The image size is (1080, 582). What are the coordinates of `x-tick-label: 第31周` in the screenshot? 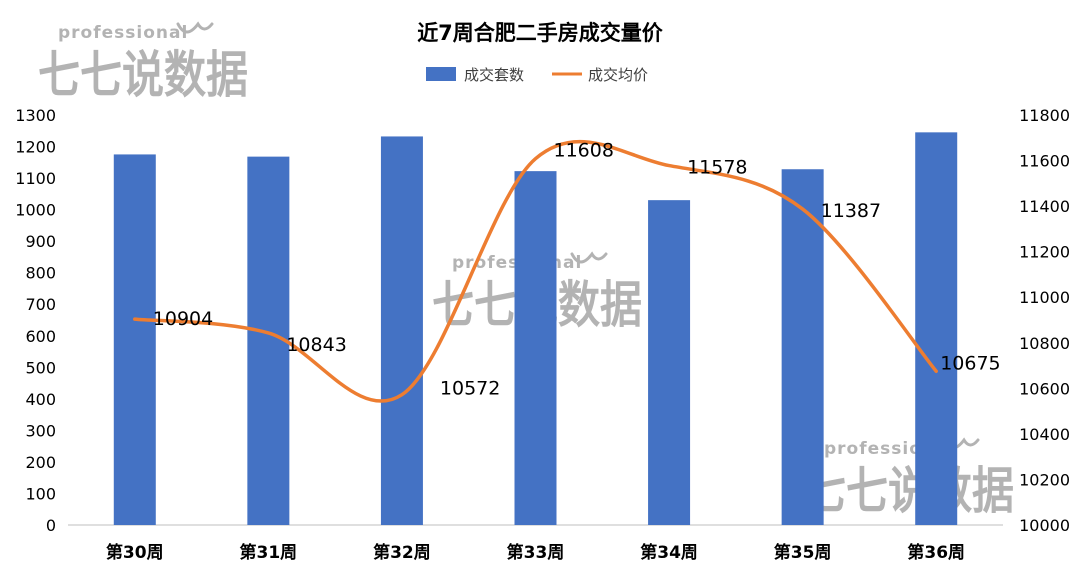 It's located at (269, 552).